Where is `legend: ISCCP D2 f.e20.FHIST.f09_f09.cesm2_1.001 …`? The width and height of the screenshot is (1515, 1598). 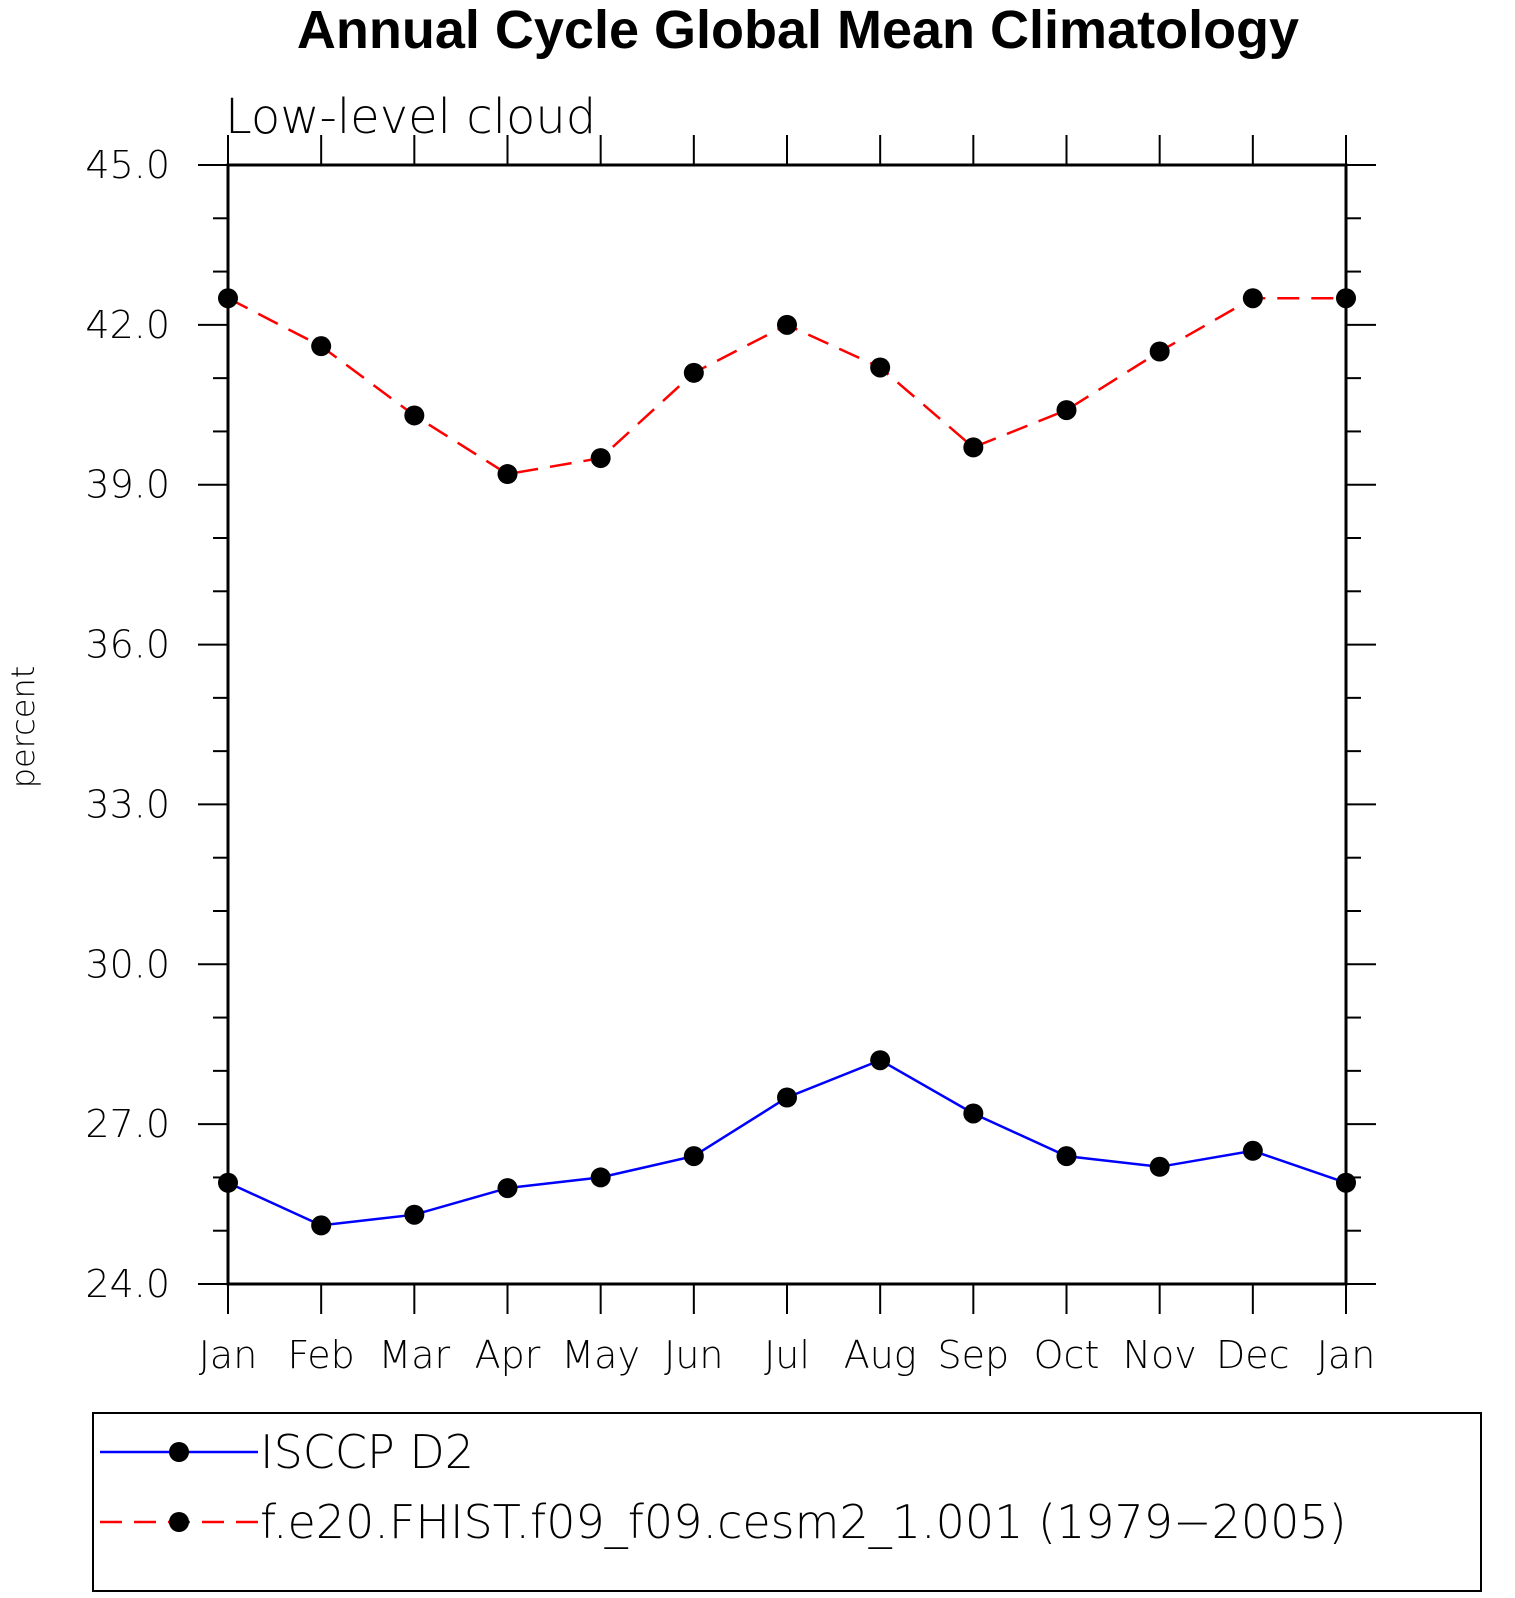 legend: ISCCP D2 f.e20.FHIST.f09_f09.cesm2_1.001 … is located at coordinates (723, 1487).